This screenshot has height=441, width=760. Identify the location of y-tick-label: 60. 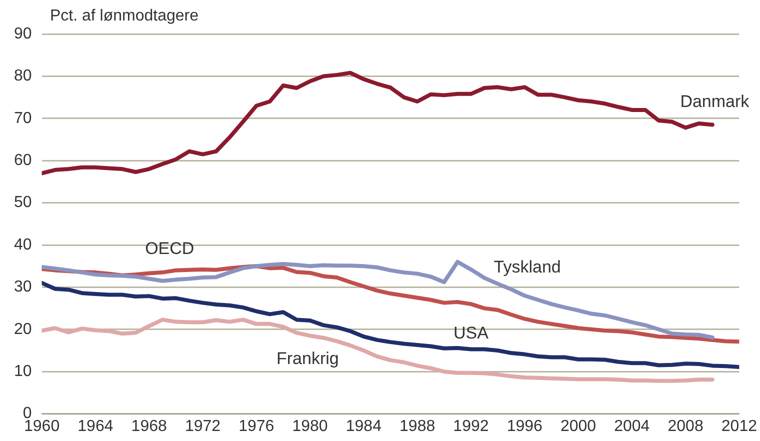
(23, 161).